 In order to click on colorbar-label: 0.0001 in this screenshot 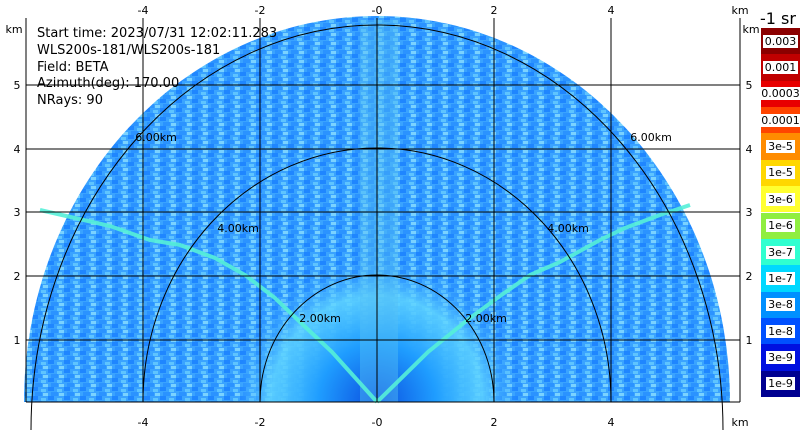, I will do `click(779, 120)`.